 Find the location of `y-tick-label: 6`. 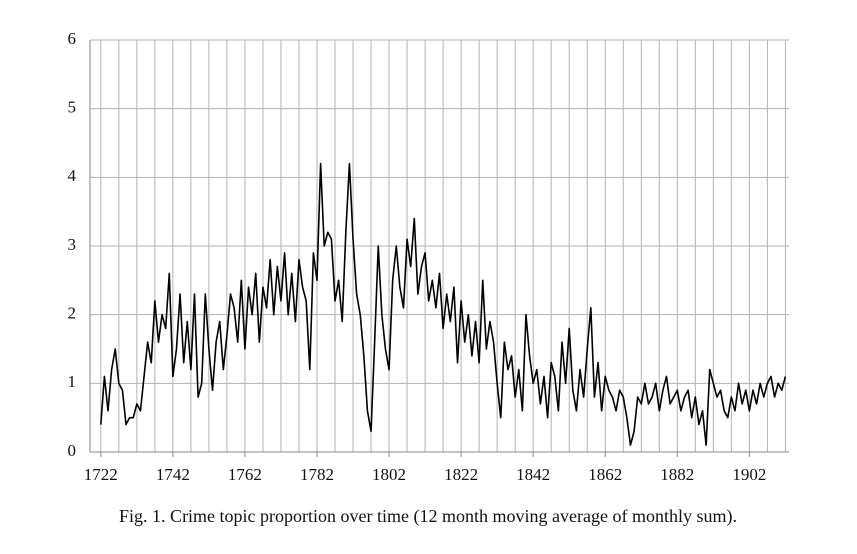

y-tick-label: 6 is located at coordinates (72, 38).